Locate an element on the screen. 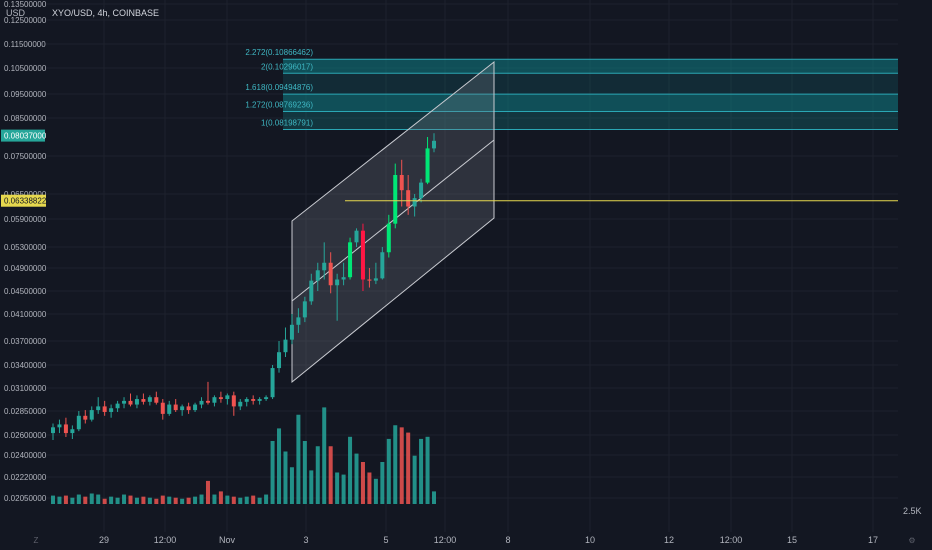  price-tick-label: 0.11500000 is located at coordinates (25, 44).